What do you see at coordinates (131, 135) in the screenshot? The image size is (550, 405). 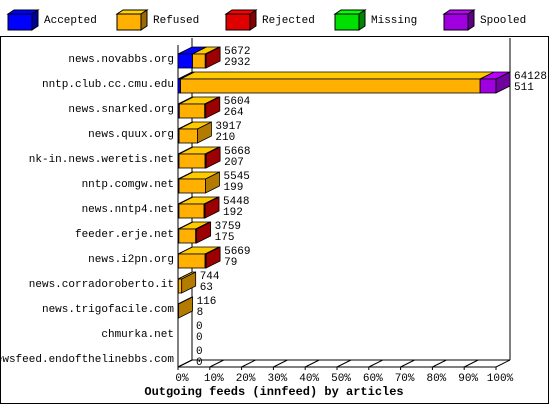 I see `y-tick-label: news.quux.org` at bounding box center [131, 135].